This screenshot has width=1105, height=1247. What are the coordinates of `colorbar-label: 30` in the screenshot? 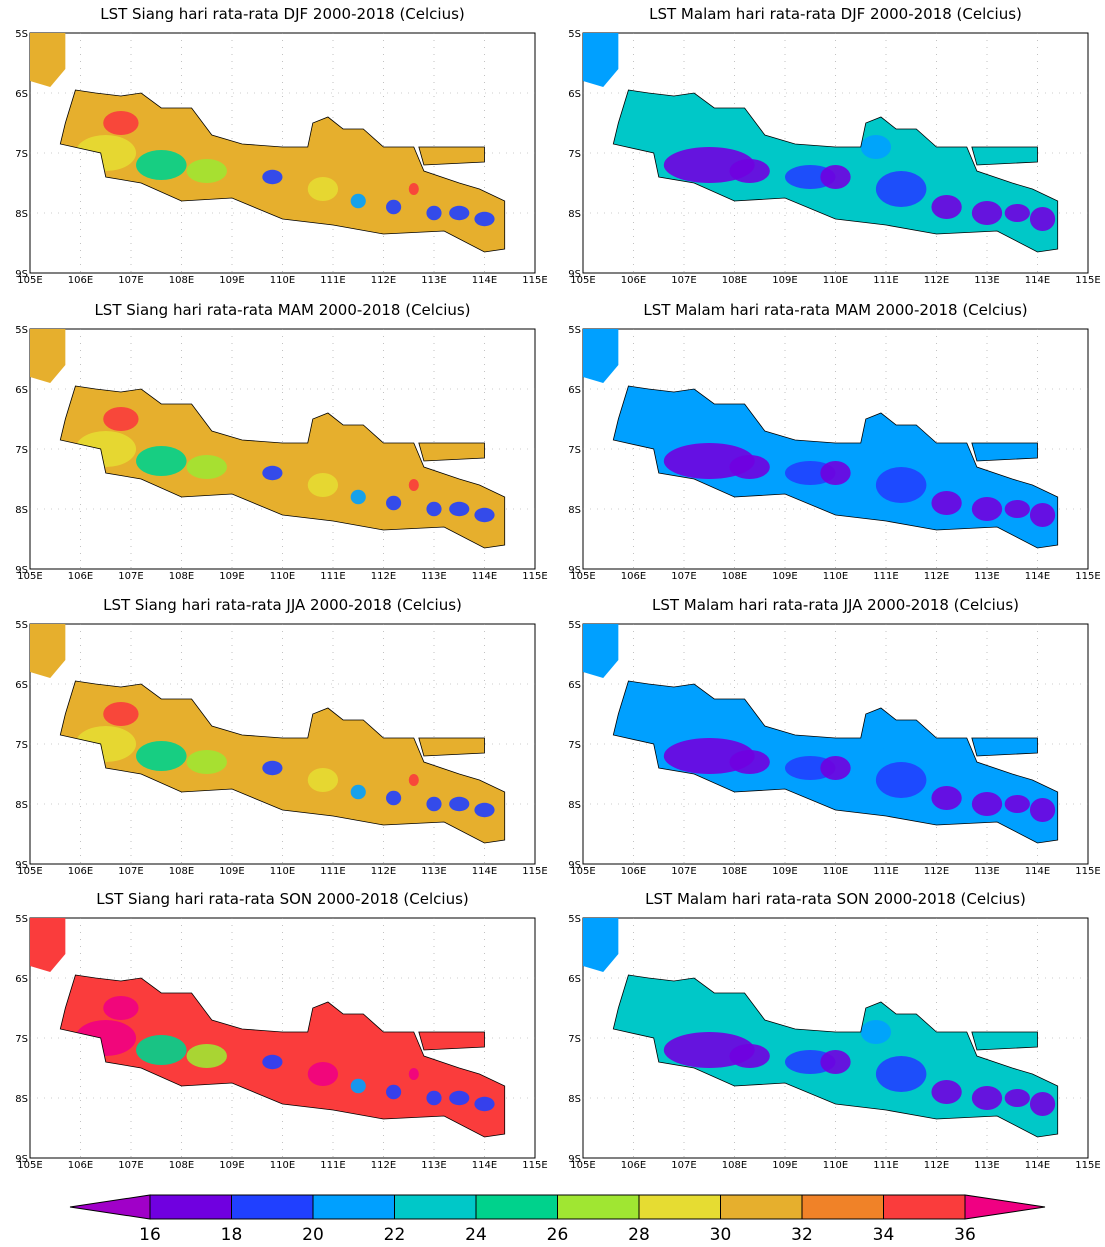 It's located at (721, 1234).